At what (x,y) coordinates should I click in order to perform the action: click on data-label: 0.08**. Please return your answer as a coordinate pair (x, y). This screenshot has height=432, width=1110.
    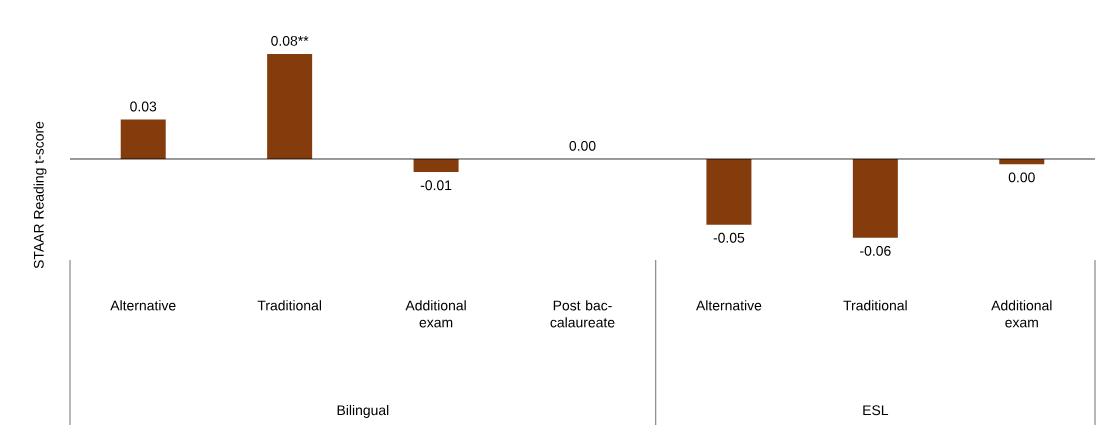
    Looking at the image, I should click on (290, 40).